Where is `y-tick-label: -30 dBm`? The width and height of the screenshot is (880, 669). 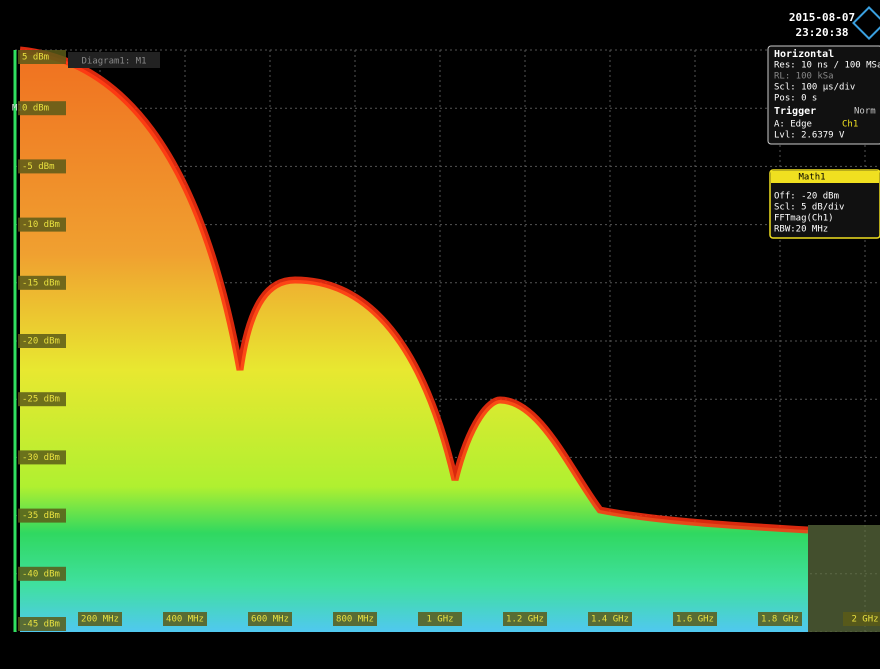 y-tick-label: -30 dBm is located at coordinates (41, 458).